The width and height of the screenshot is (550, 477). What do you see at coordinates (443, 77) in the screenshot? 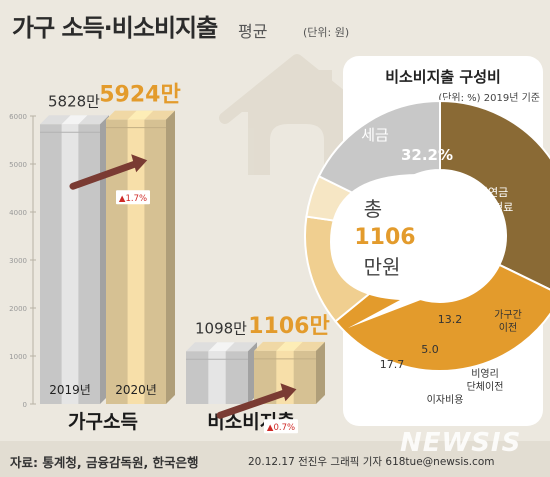
I see `pie-title: 비소비지출 구성비` at bounding box center [443, 77].